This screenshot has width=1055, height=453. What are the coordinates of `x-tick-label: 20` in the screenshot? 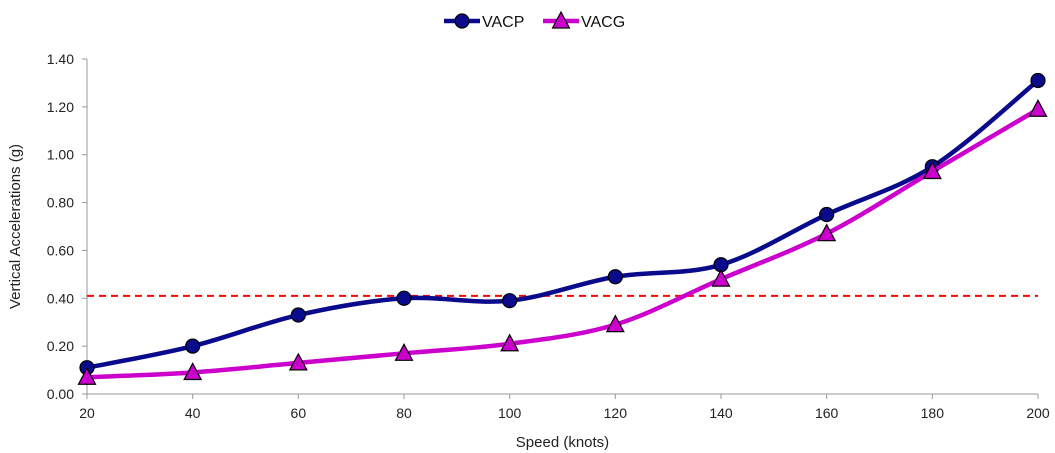 It's located at (87, 413).